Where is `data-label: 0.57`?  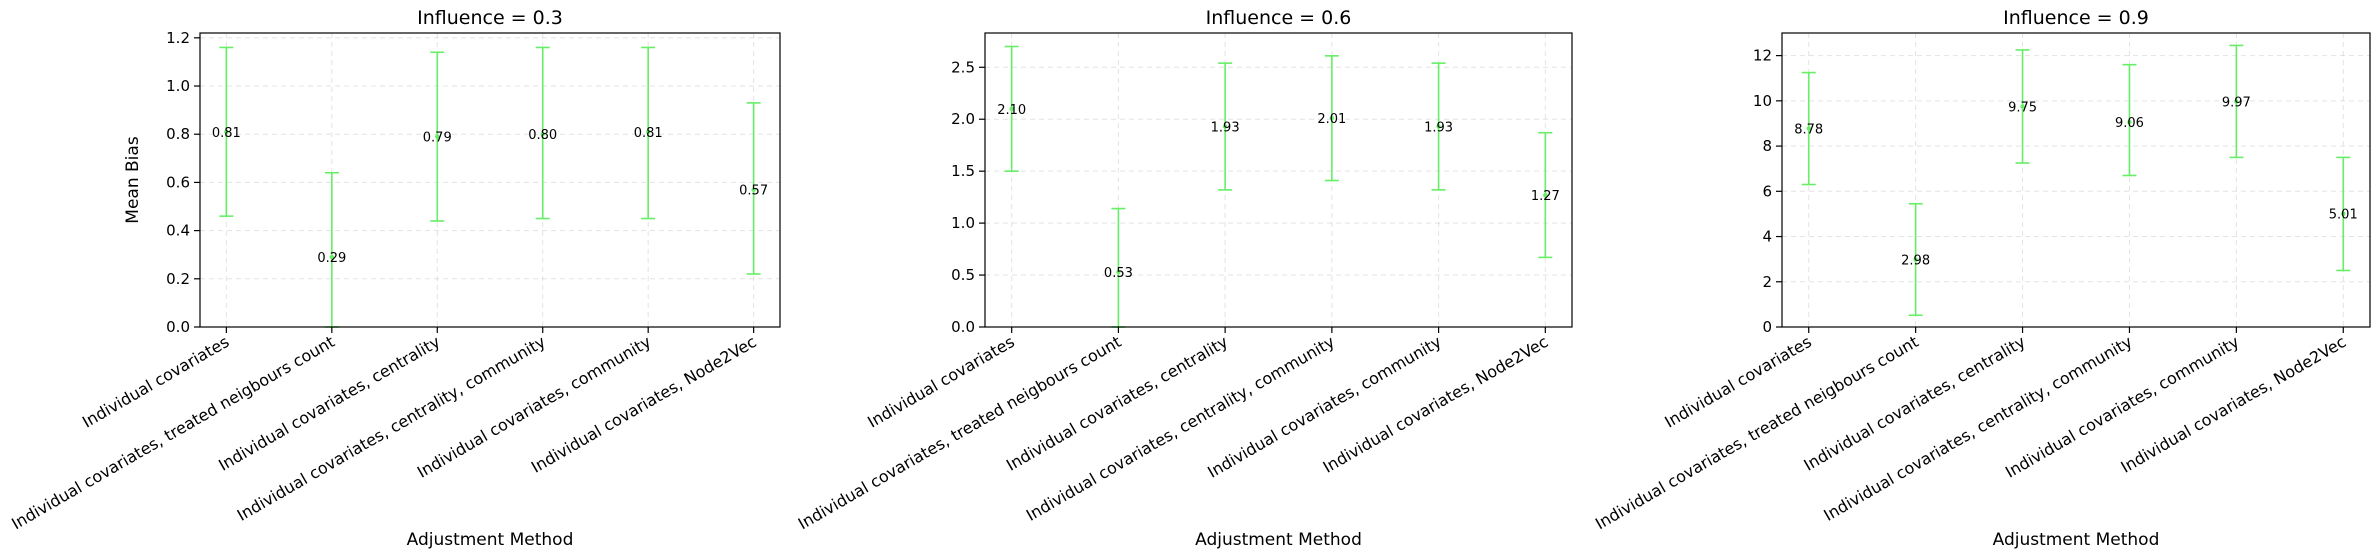 data-label: 0.57 is located at coordinates (753, 191).